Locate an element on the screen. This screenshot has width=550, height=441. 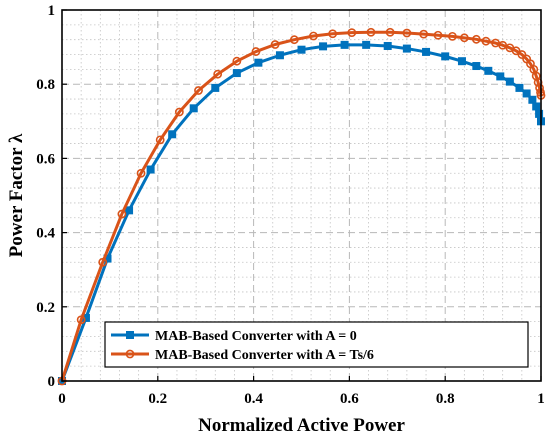
legend-entry: MAB-Based Converter with A = 0 is located at coordinates (234, 336).